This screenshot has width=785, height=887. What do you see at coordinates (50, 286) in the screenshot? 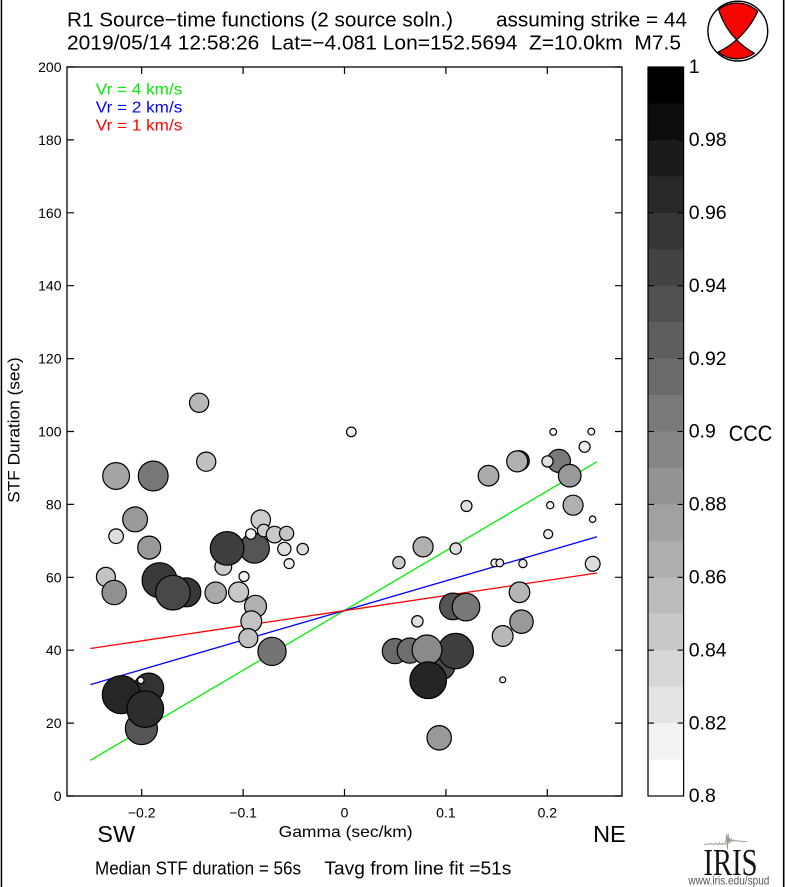
I see `svg-text: 140` at bounding box center [50, 286].